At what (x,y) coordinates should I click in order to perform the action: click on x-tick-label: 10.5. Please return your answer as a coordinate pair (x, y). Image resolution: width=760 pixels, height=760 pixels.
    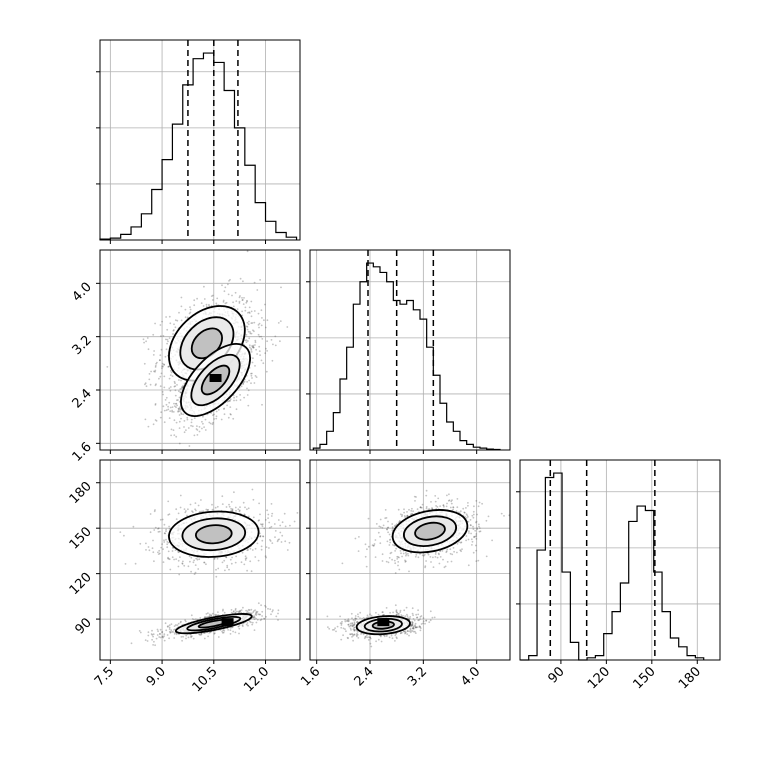
    Looking at the image, I should click on (205, 679).